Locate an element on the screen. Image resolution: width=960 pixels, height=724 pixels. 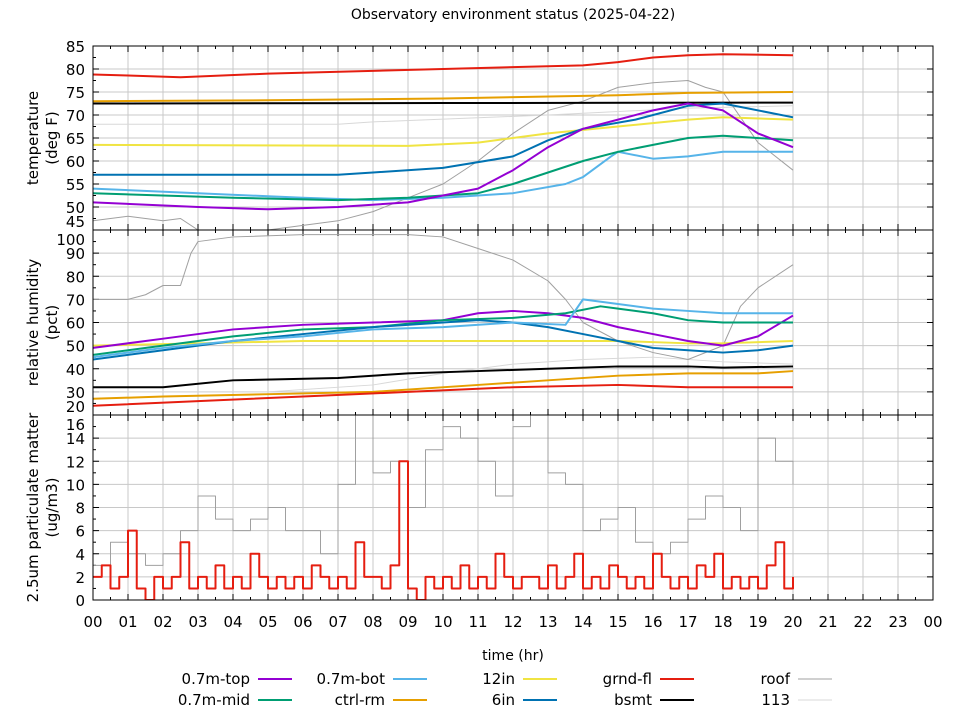
series-line-12in is located at coordinates (443, 131).